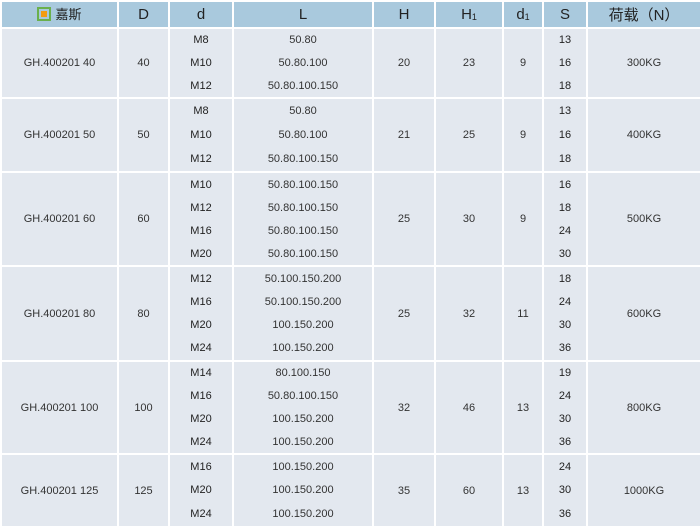 The height and width of the screenshot is (528, 700). I want to click on brand-logo-icon, so click(44, 13).